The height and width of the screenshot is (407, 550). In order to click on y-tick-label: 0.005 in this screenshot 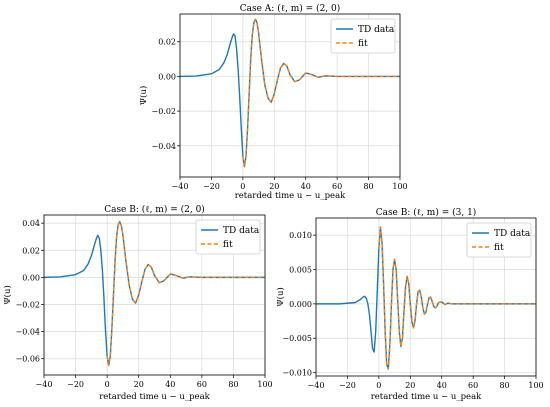, I will do `click(300, 270)`.